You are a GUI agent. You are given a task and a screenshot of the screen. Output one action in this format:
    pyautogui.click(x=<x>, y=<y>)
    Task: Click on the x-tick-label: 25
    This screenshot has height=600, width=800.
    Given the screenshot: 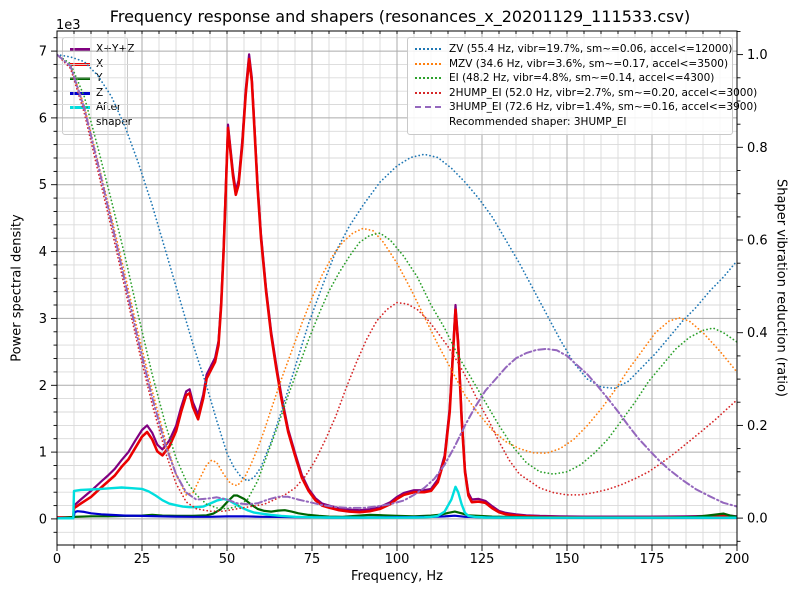 What is the action you would take?
    pyautogui.click(x=142, y=559)
    